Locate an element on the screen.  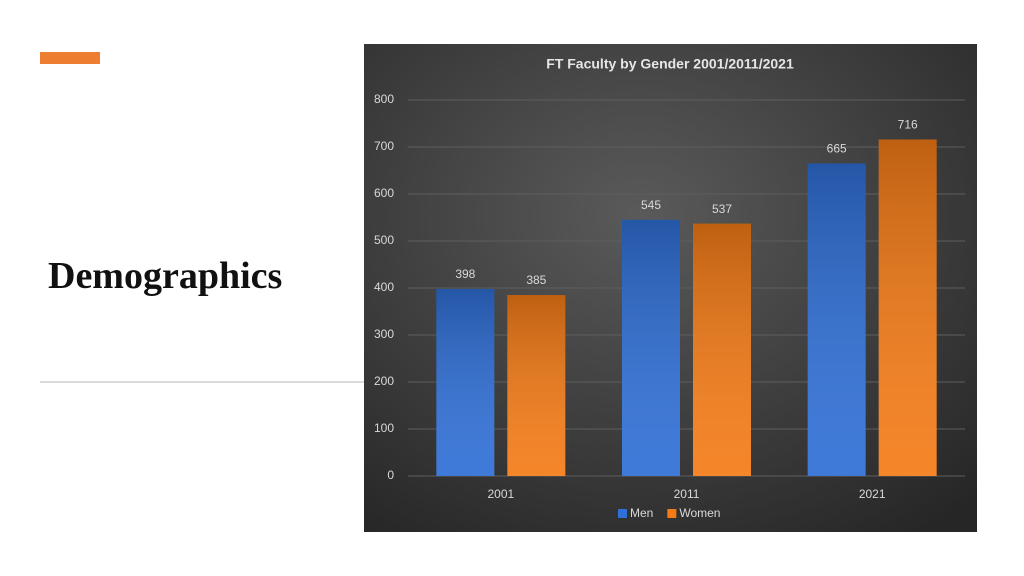
data-label: 537 is located at coordinates (722, 209).